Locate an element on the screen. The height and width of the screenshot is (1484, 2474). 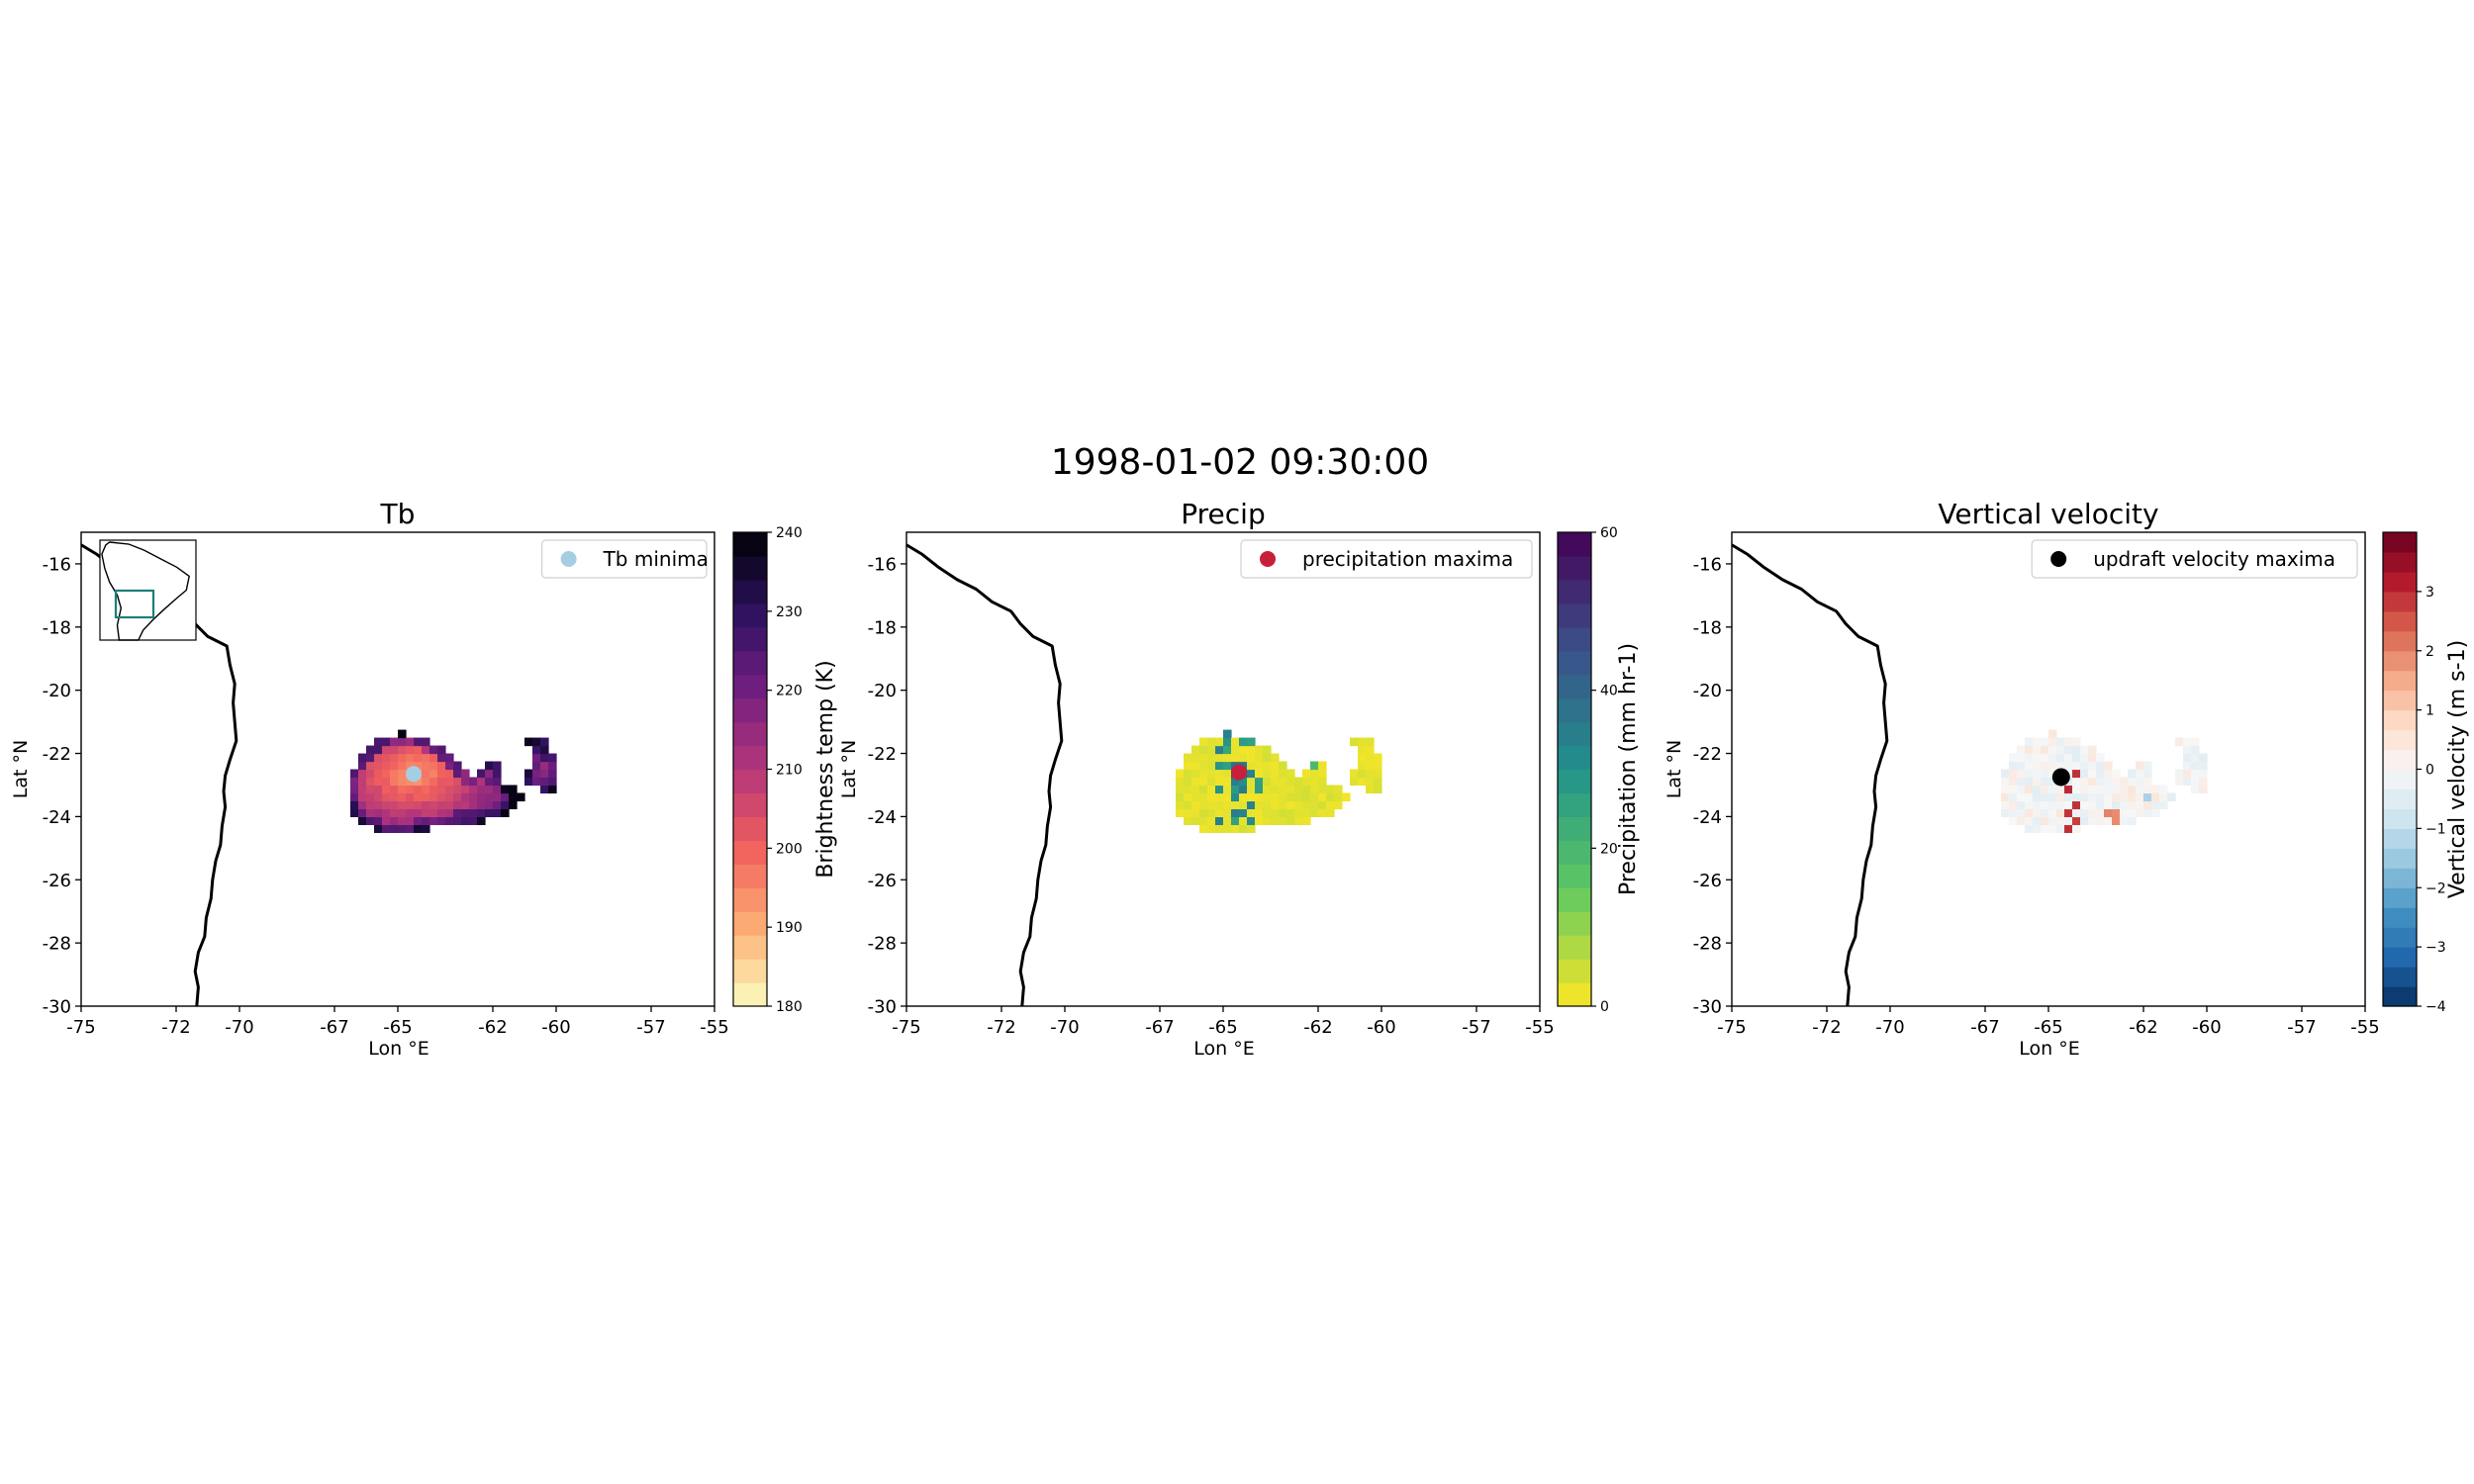
panel-title: Tb is located at coordinates (398, 514).